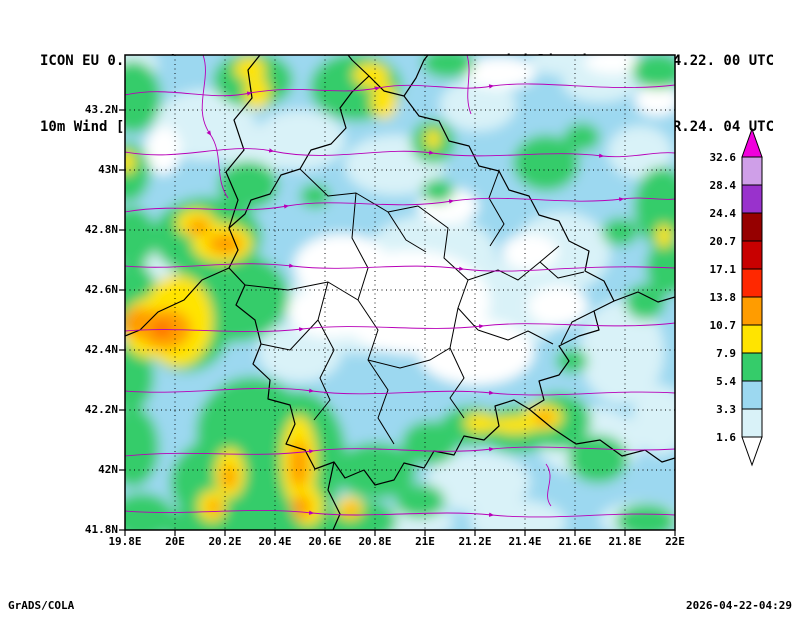  What do you see at coordinates (325, 541) in the screenshot?
I see `x-tick-label: 20.6E` at bounding box center [325, 541].